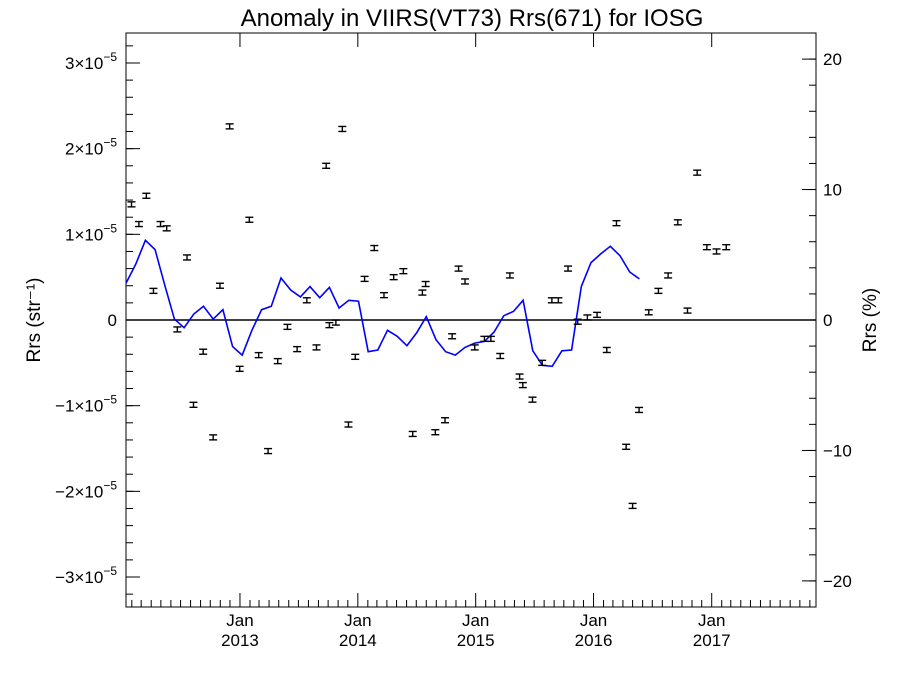  I want to click on x-tick-year: 2014, so click(358, 640).